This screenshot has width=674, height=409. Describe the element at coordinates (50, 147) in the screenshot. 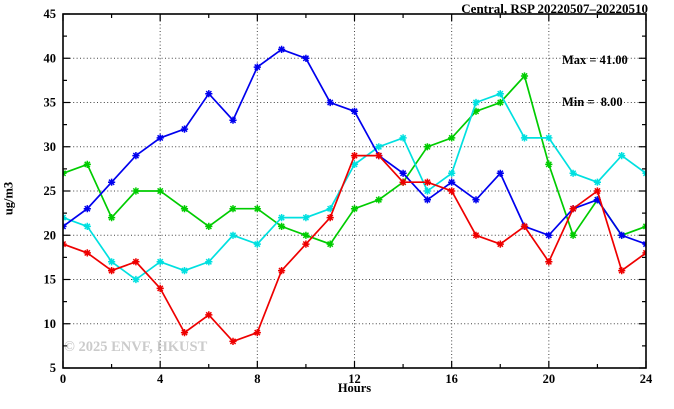

I see `y-tick-label: 30` at that location.